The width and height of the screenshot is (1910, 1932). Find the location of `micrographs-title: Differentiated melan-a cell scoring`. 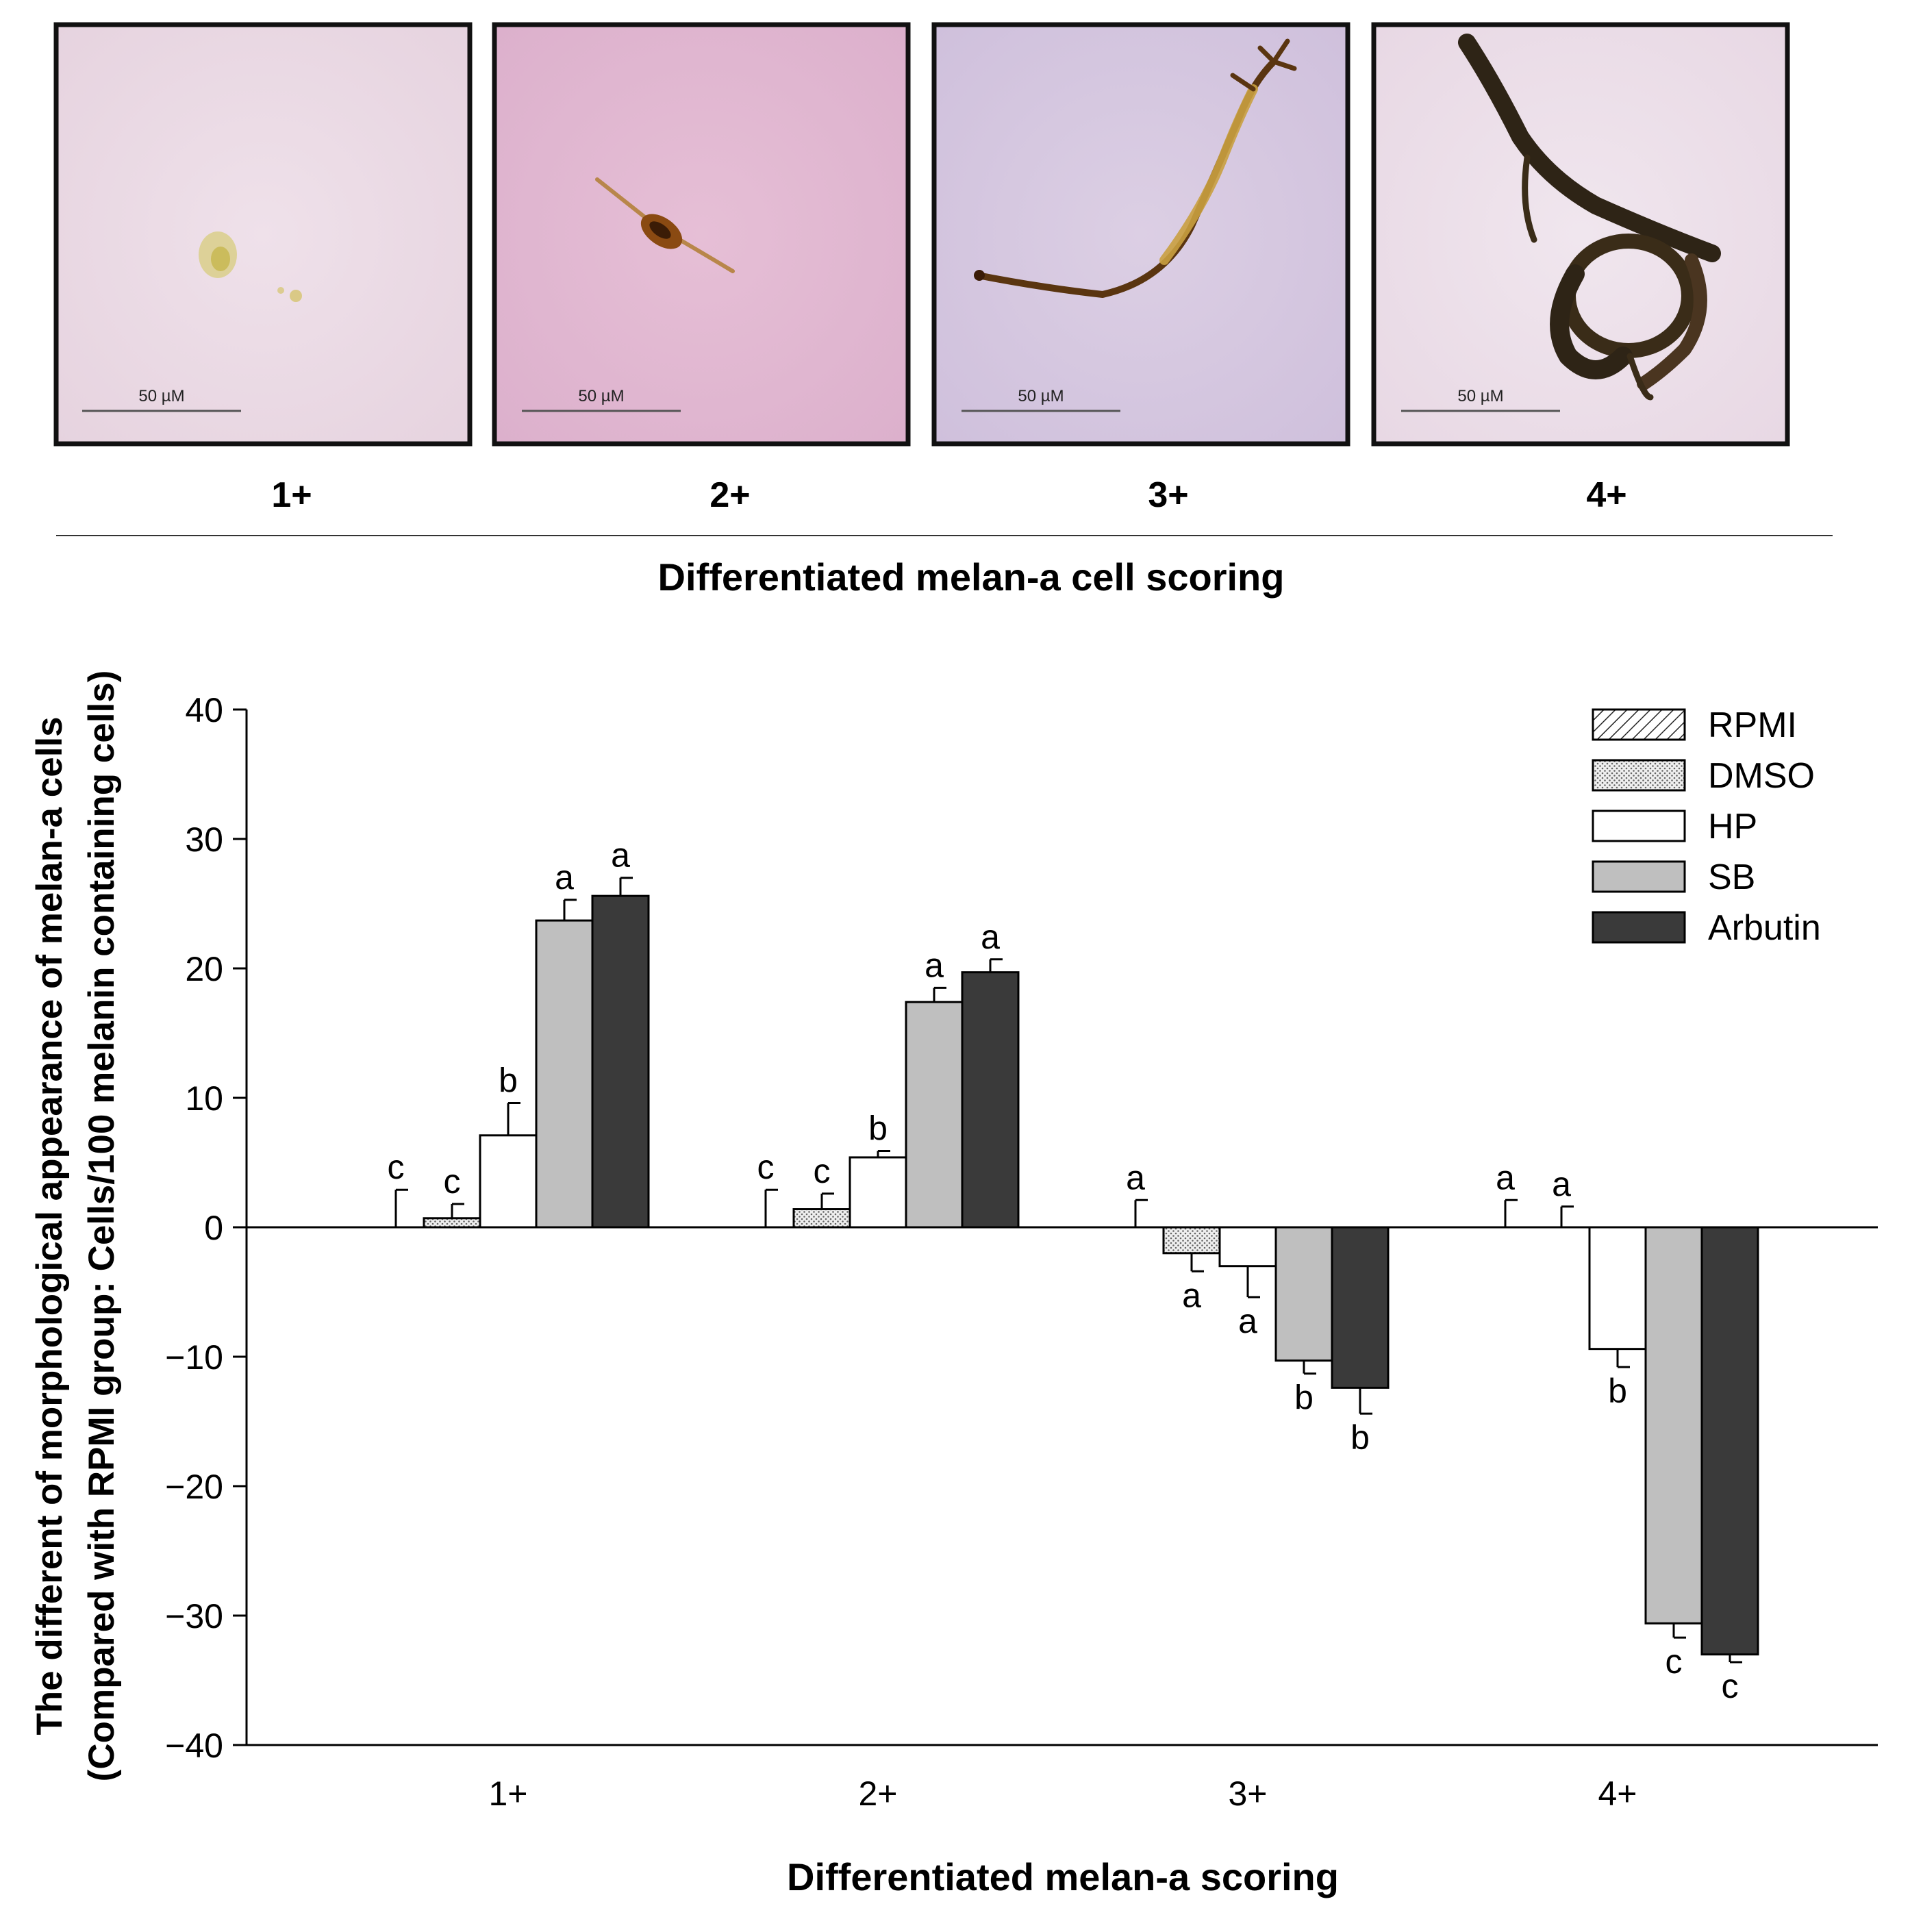

micrographs-title: Differentiated melan-a cell scoring is located at coordinates (971, 577).